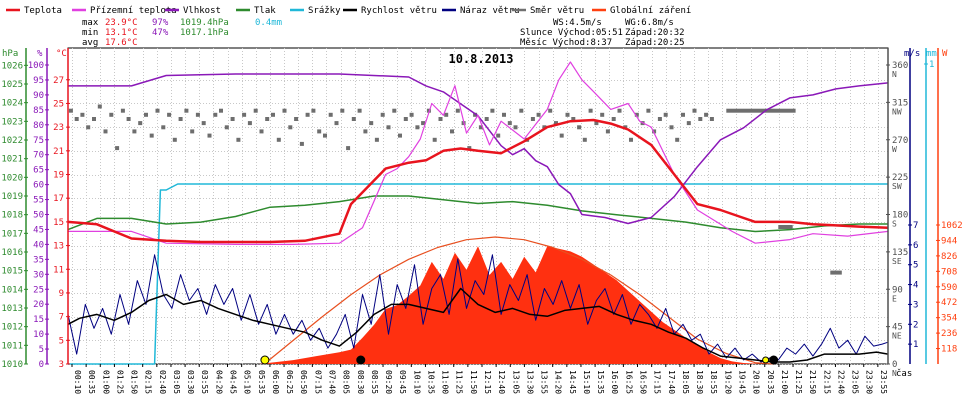 The width and height of the screenshot is (966, 400). What do you see at coordinates (38, 335) in the screenshot?
I see `axis-pct-tick-label: 10` at bounding box center [38, 335].